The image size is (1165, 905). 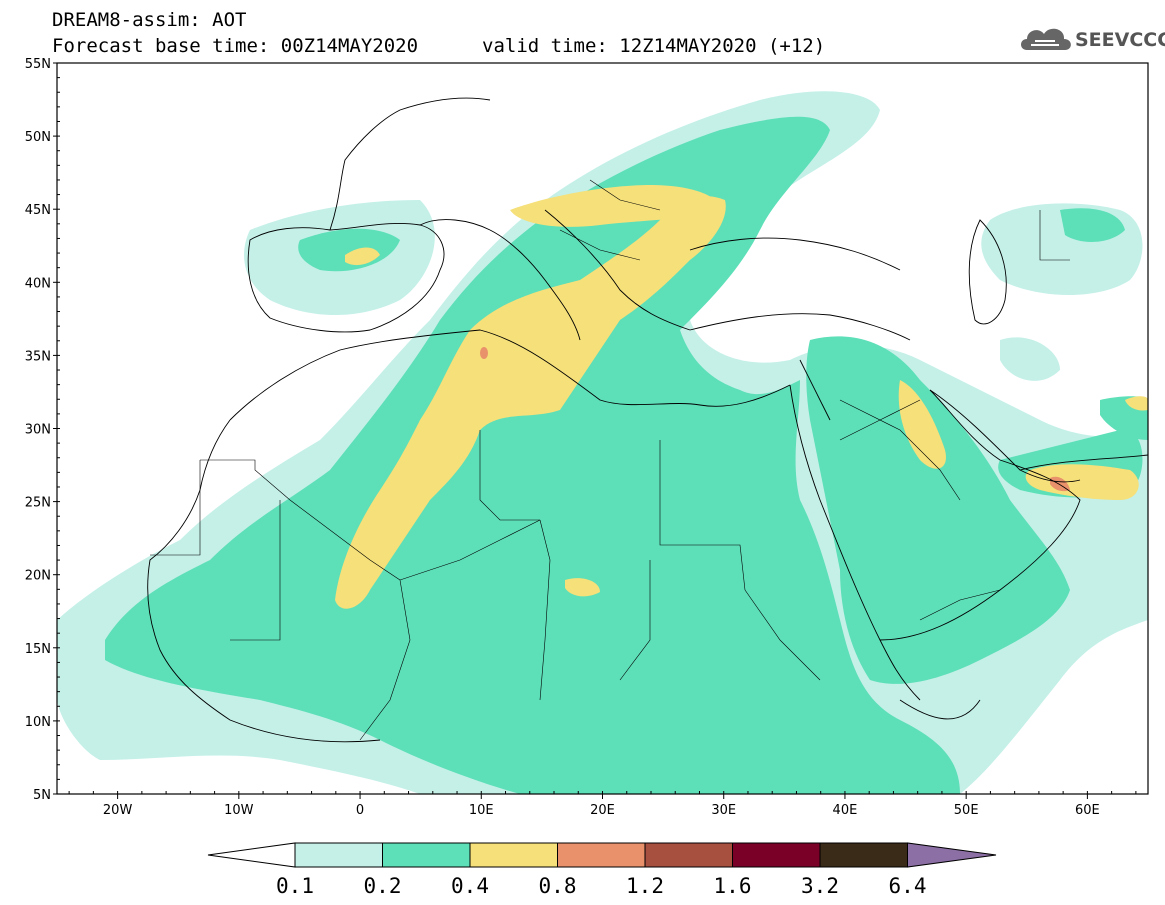 What do you see at coordinates (723, 810) in the screenshot?
I see `x-tick-label: 30E` at bounding box center [723, 810].